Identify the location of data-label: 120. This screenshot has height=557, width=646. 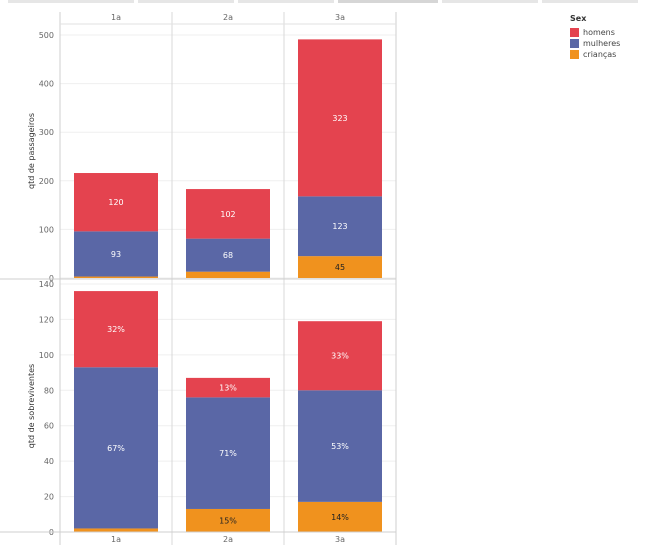
(115, 202).